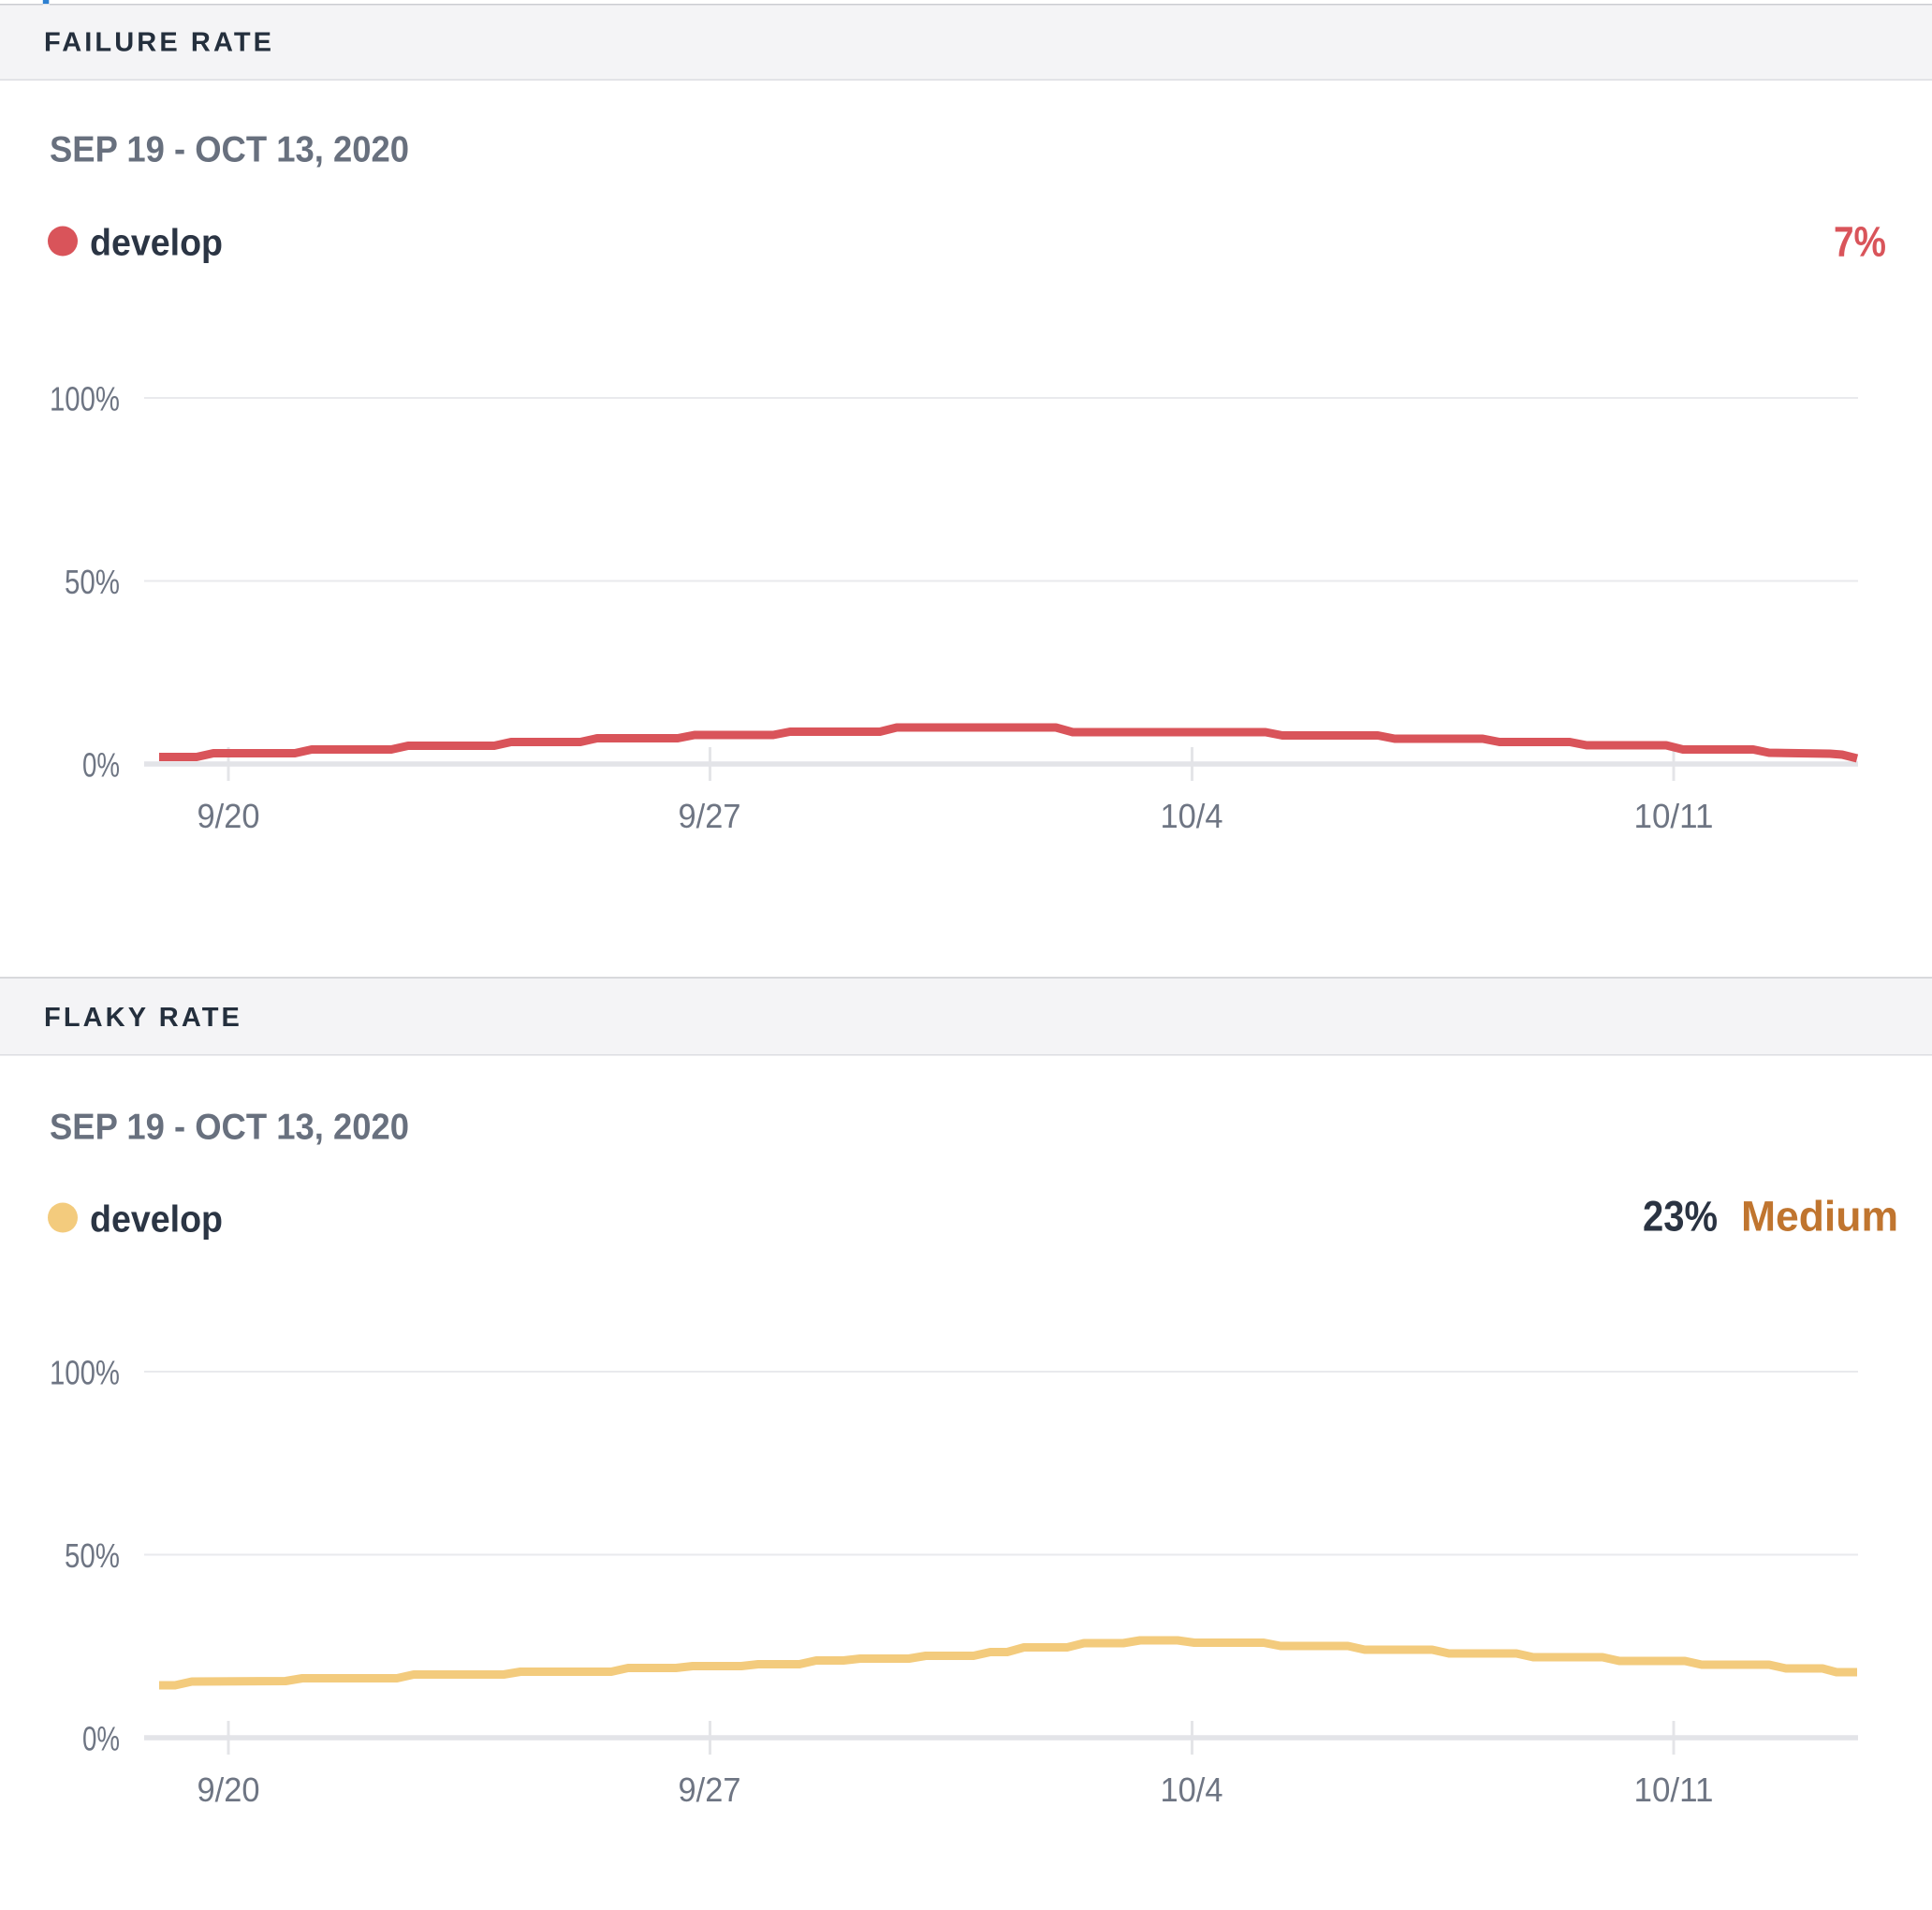 This screenshot has width=1932, height=1910. I want to click on svg-text: Medium, so click(1819, 1217).